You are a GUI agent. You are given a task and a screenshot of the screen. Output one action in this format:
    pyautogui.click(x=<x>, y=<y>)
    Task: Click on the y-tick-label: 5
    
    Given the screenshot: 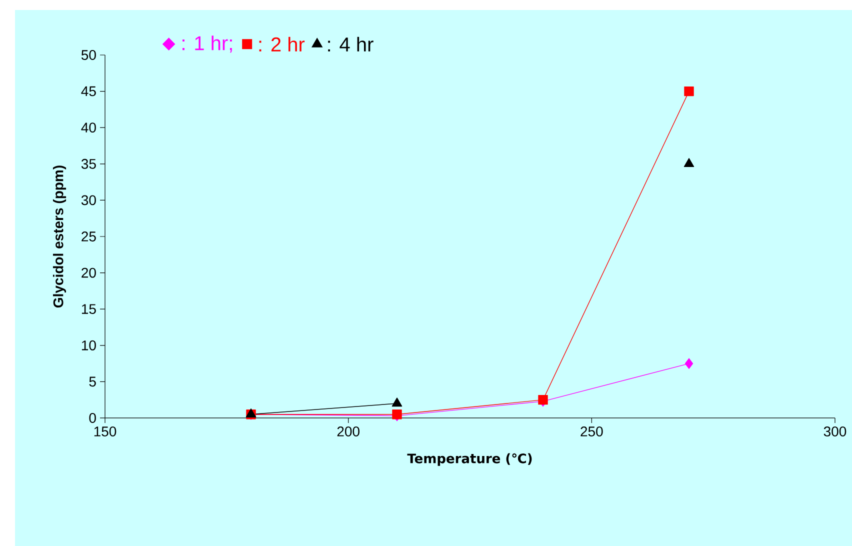 What is the action you would take?
    pyautogui.click(x=92, y=381)
    